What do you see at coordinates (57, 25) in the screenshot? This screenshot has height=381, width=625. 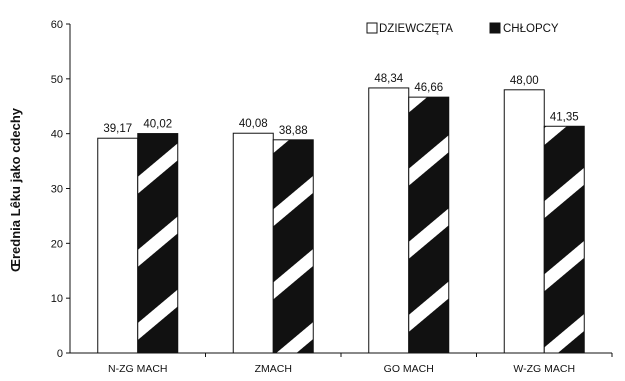 I see `y-tick-label: 60` at bounding box center [57, 25].